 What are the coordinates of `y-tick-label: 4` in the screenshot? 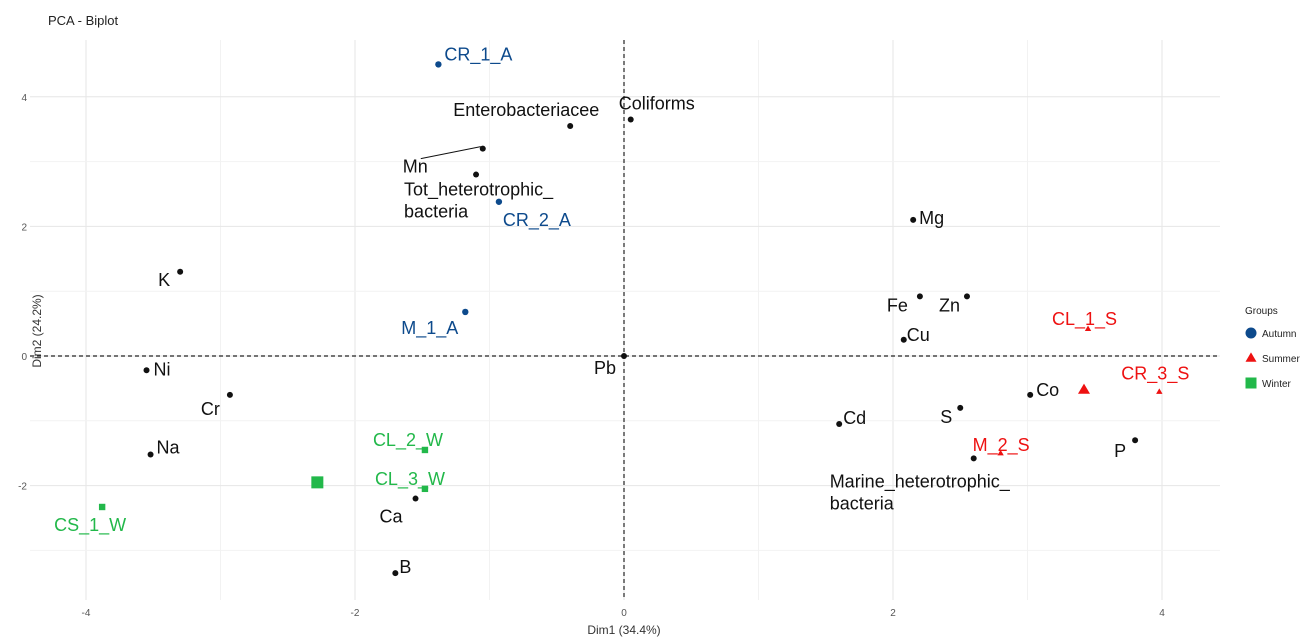 It's located at (24, 98).